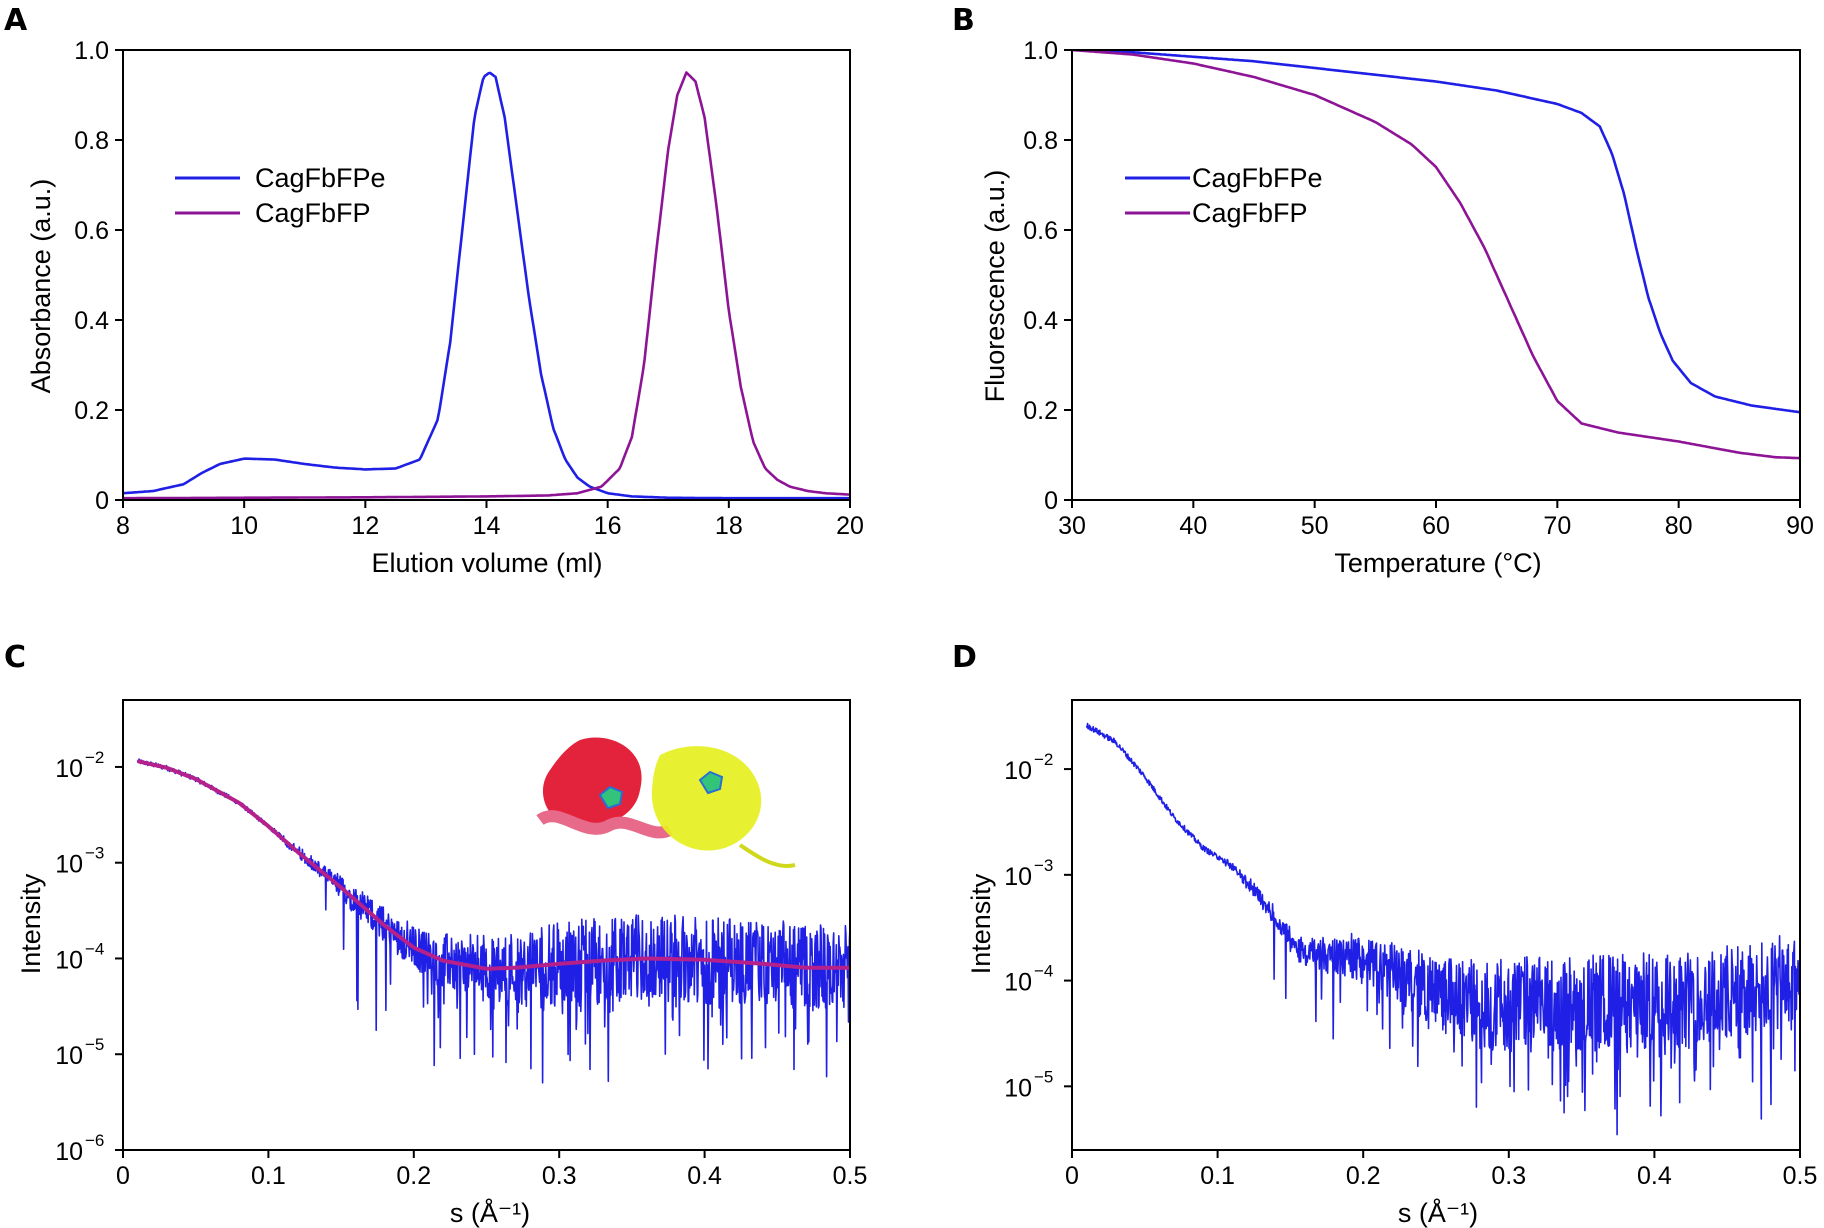 This screenshot has height=1228, width=1824. Describe the element at coordinates (268, 1176) in the screenshot. I see `x-tick-label-c: 0.1` at that location.